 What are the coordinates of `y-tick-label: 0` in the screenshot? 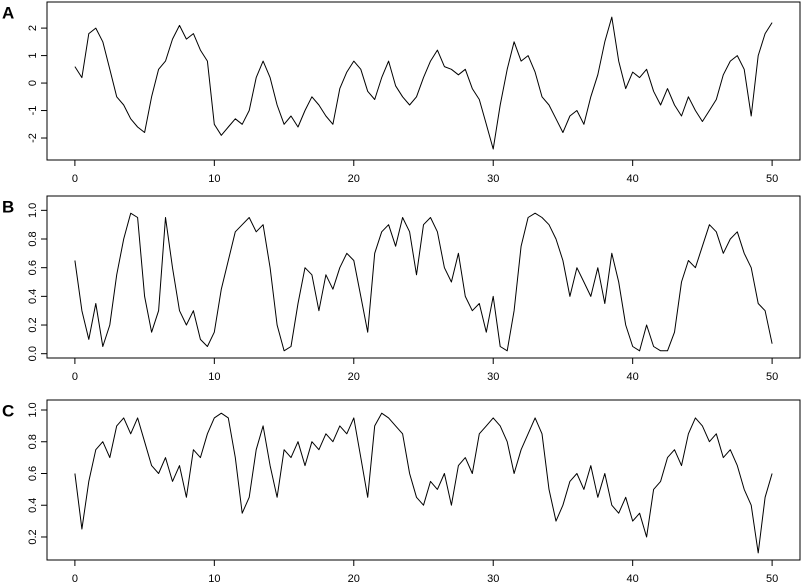 It's located at (33, 83).